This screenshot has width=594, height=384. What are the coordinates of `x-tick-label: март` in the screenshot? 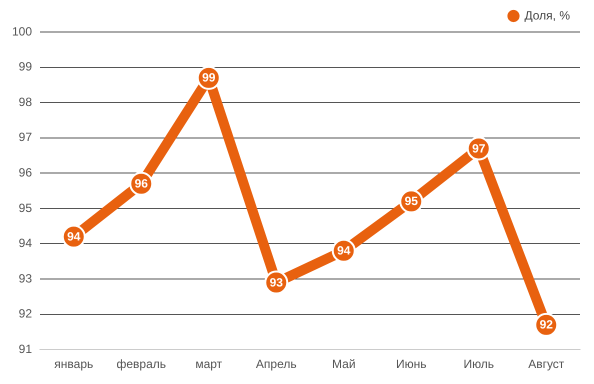 It's located at (209, 364).